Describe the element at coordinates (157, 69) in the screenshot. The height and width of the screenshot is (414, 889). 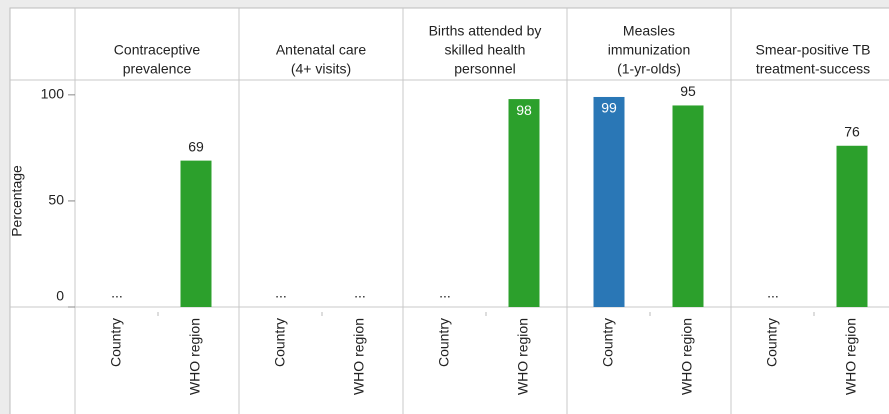
I see `panel-title: prevalence` at that location.